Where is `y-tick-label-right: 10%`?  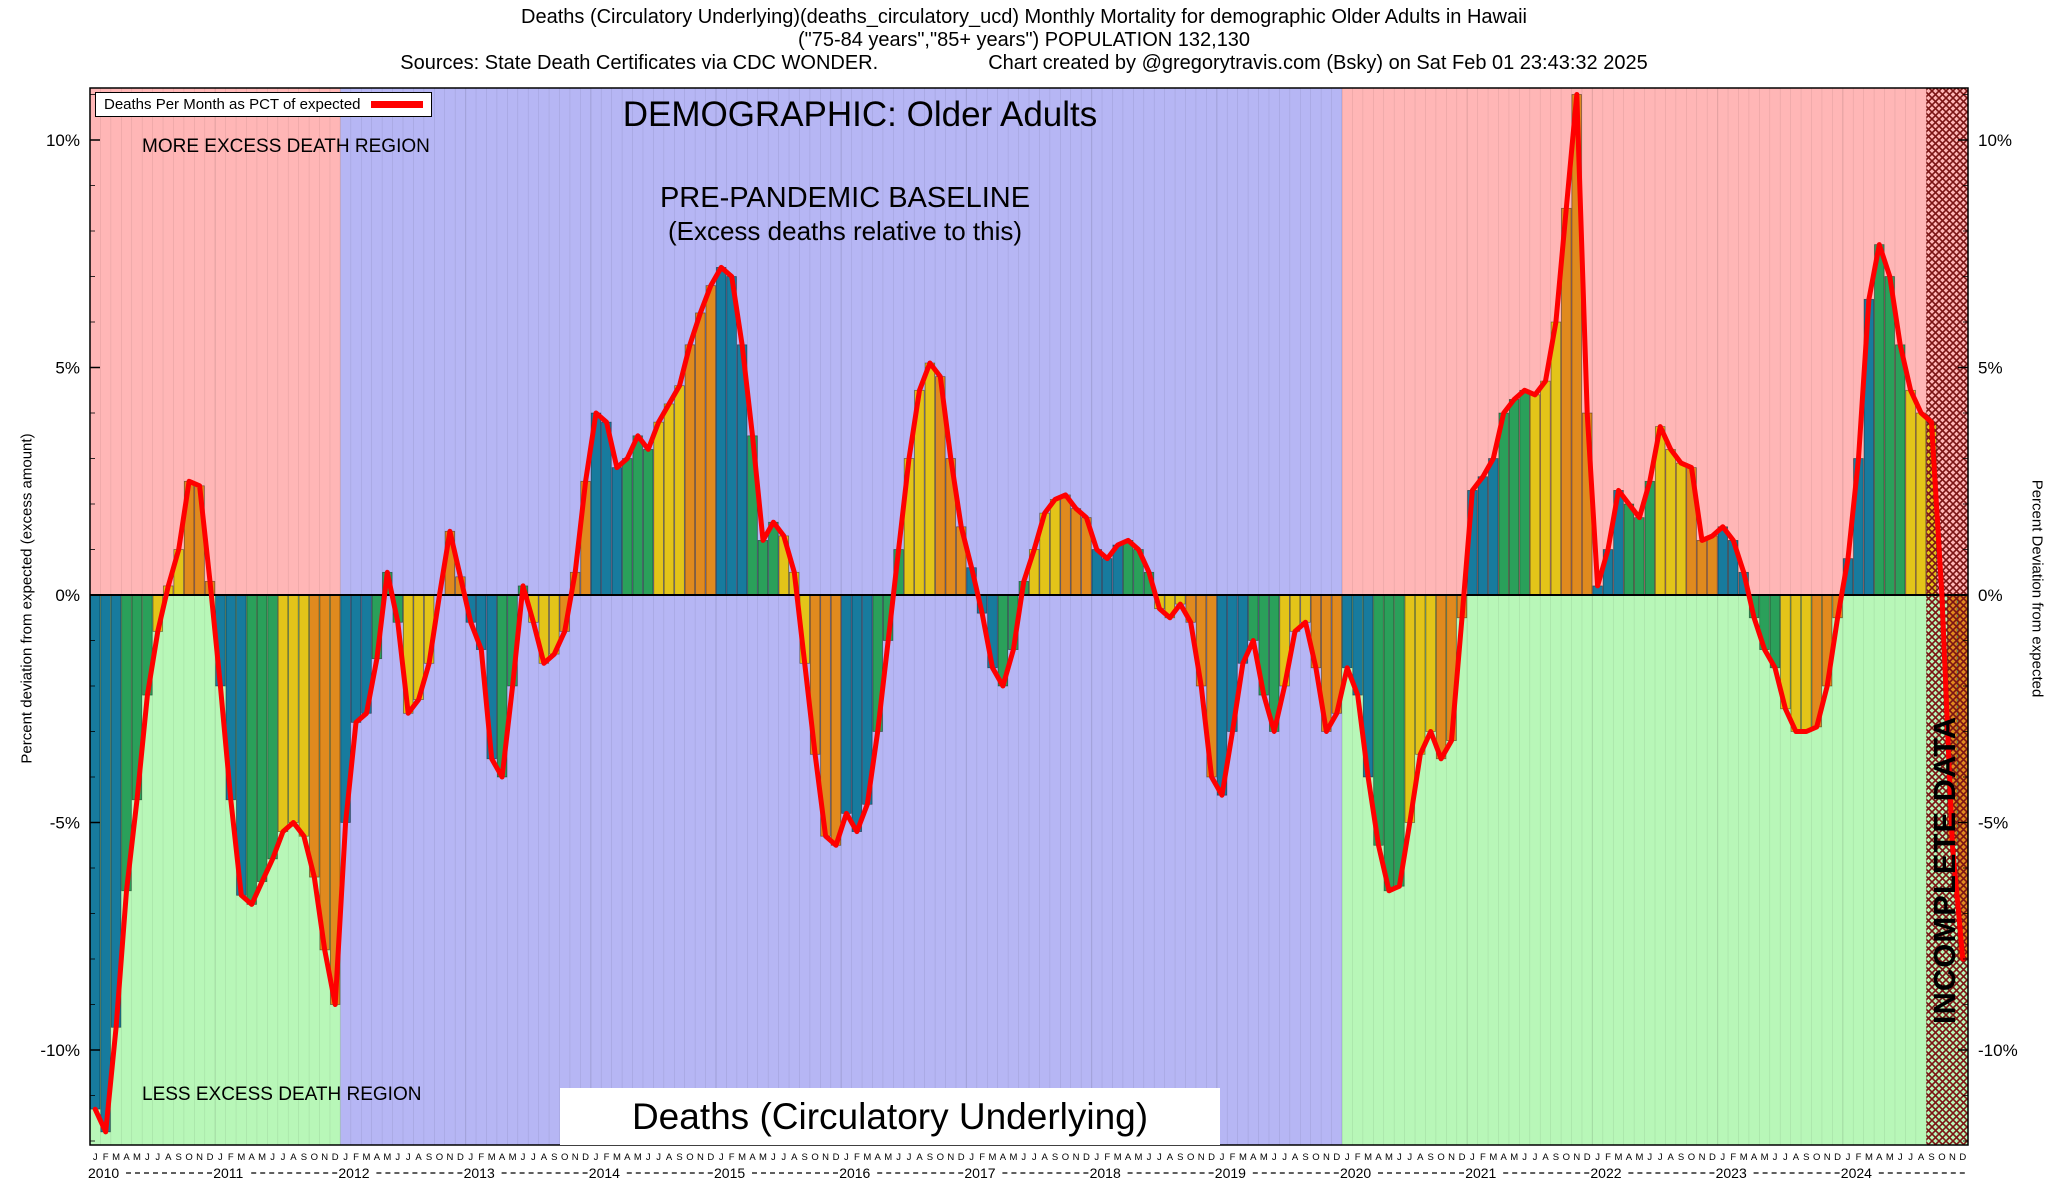
y-tick-label-right: 10% is located at coordinates (1995, 140).